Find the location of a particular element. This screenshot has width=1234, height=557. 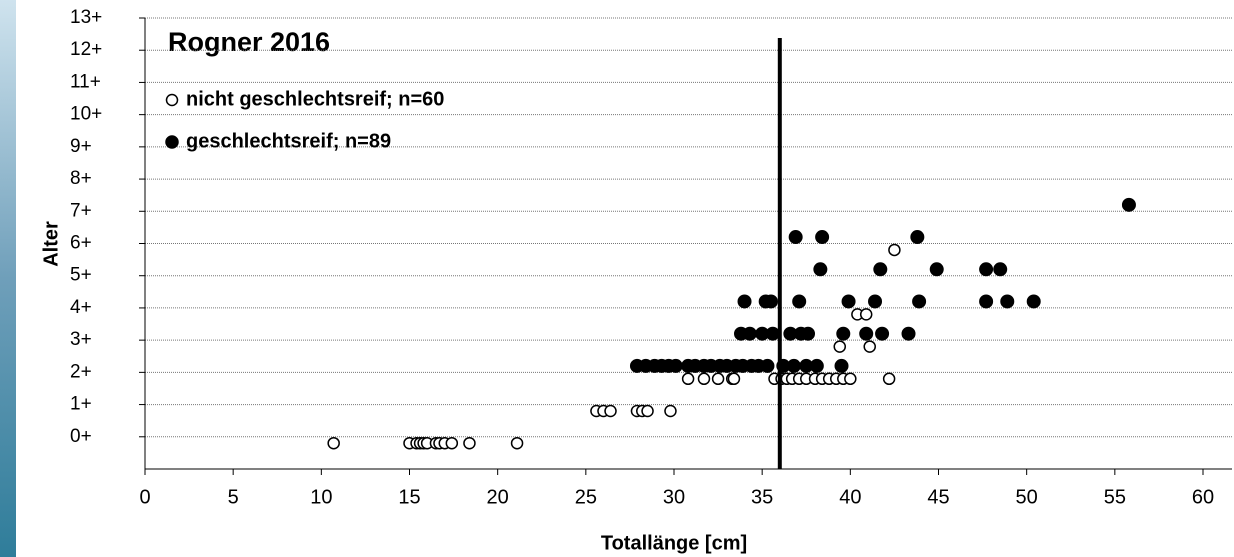

y-tick-label: 6+ is located at coordinates (81, 243).